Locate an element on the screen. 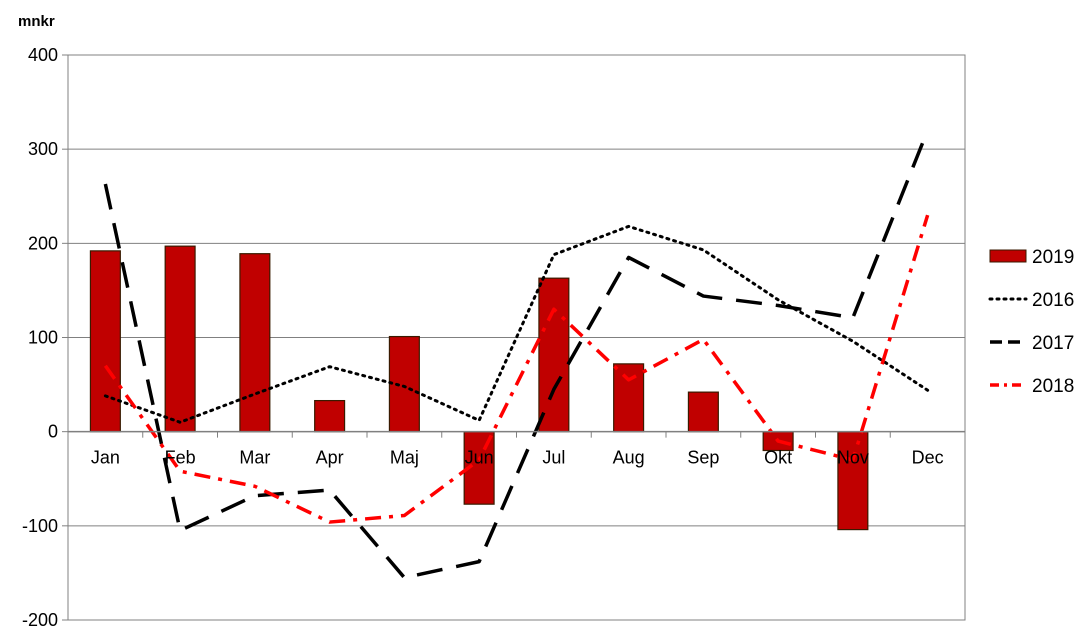 The height and width of the screenshot is (628, 1082). legend-label-2017: 2017 is located at coordinates (1053, 343).